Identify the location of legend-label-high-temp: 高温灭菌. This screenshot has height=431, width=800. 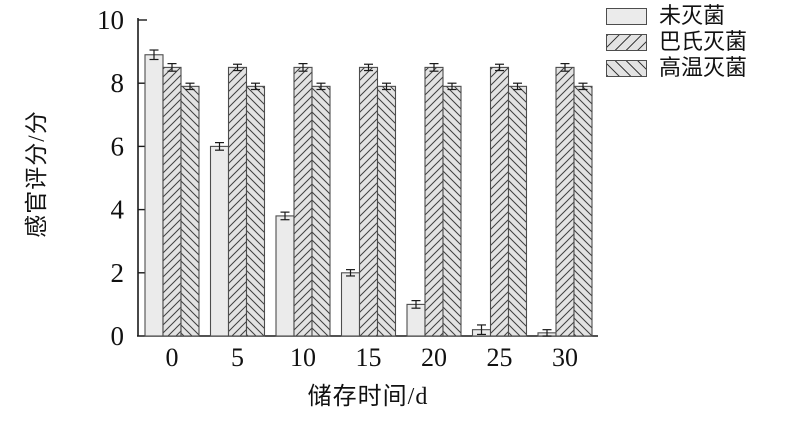
(703, 67).